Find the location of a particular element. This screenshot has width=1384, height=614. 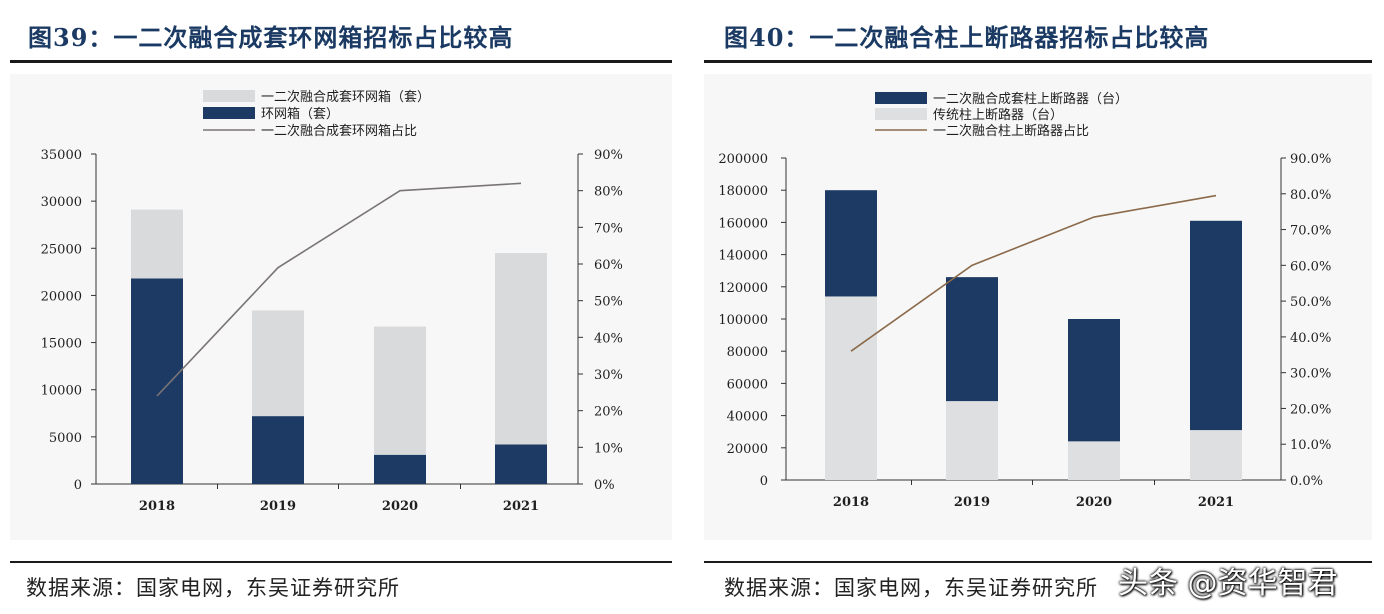

y2-tick-label: 90% is located at coordinates (608, 155).